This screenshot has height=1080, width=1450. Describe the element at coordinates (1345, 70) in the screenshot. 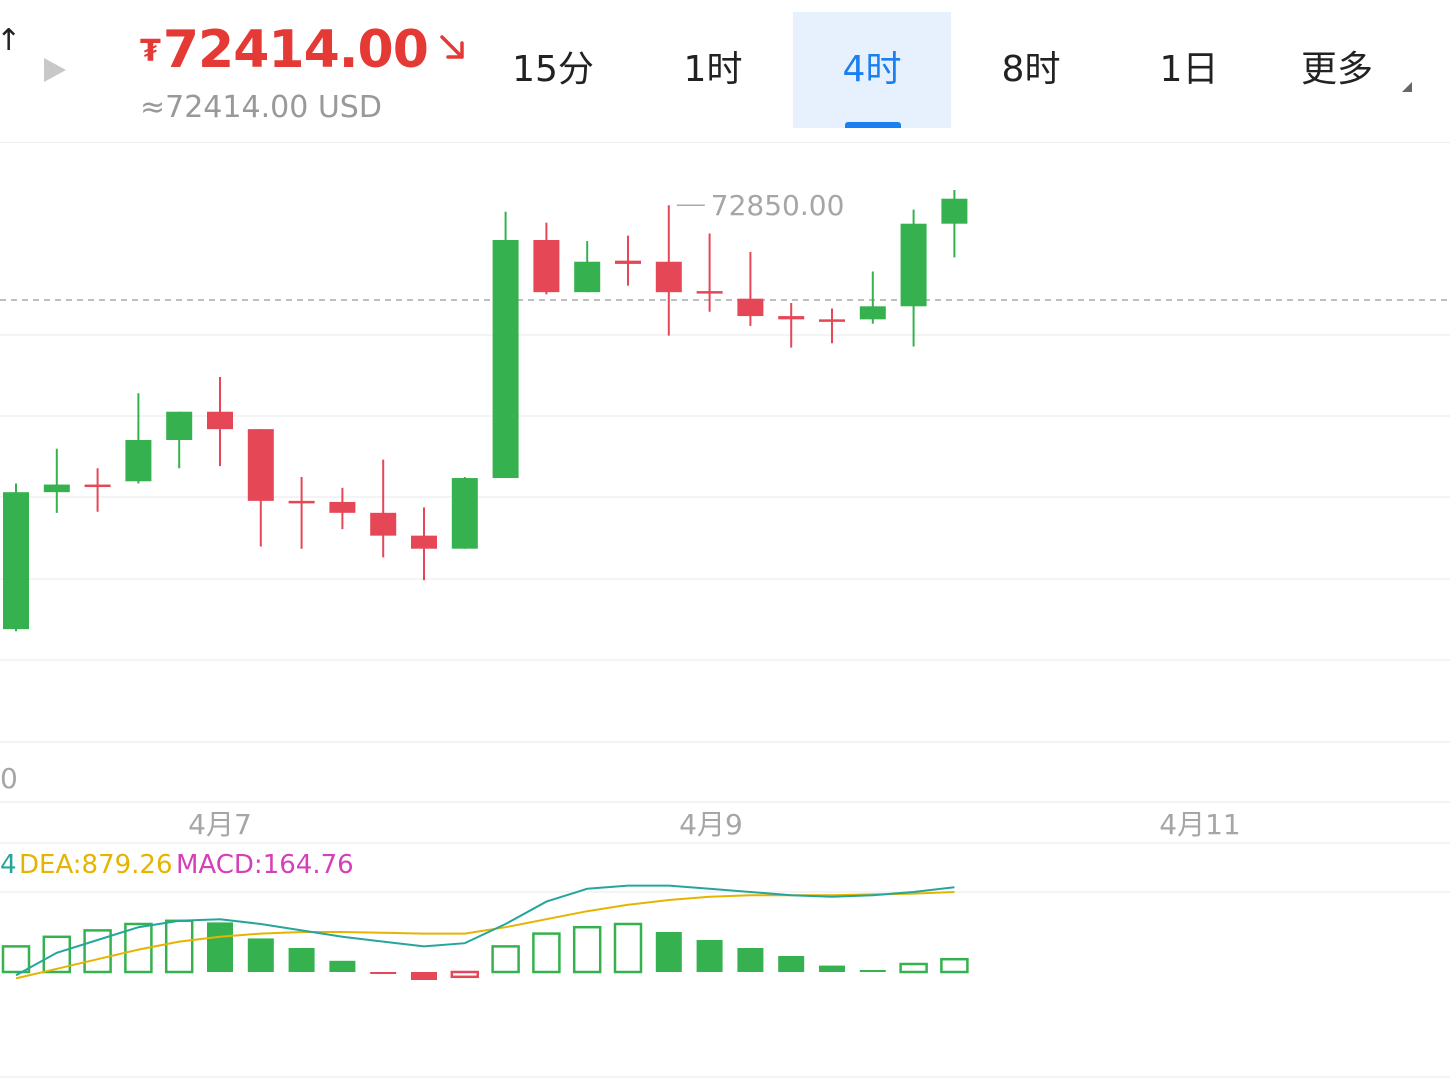

I see `tab-more: 更多` at that location.